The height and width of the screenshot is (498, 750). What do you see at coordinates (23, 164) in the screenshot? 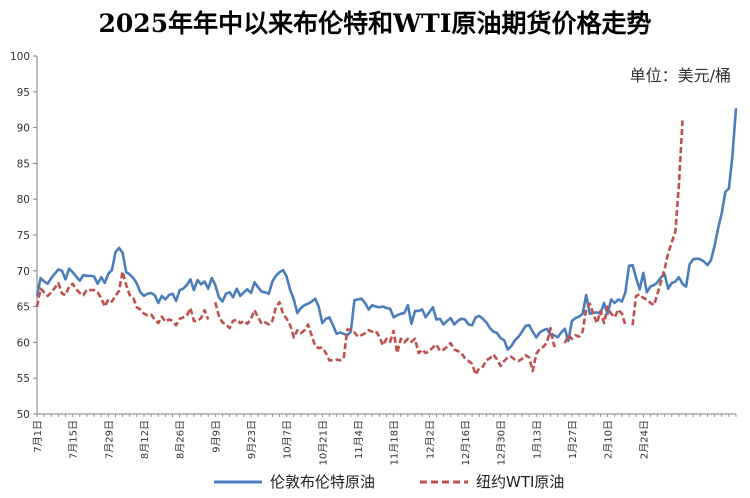
I see `y-tick-label: 85` at bounding box center [23, 164].